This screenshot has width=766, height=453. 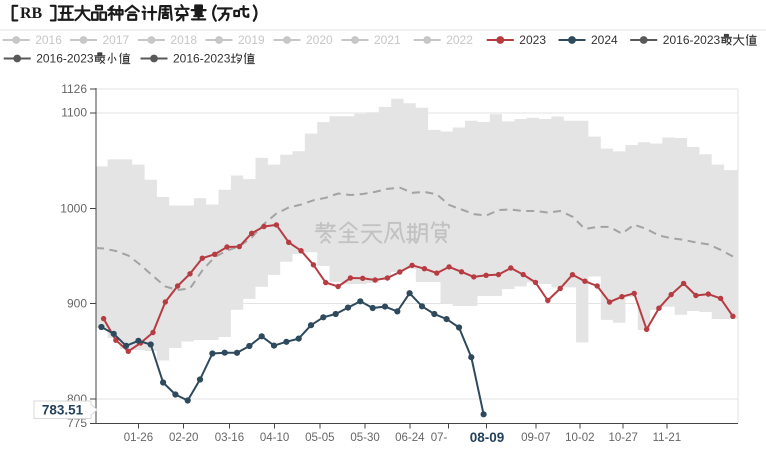 What do you see at coordinates (459, 40) in the screenshot?
I see `svg-text: 2022` at bounding box center [459, 40].